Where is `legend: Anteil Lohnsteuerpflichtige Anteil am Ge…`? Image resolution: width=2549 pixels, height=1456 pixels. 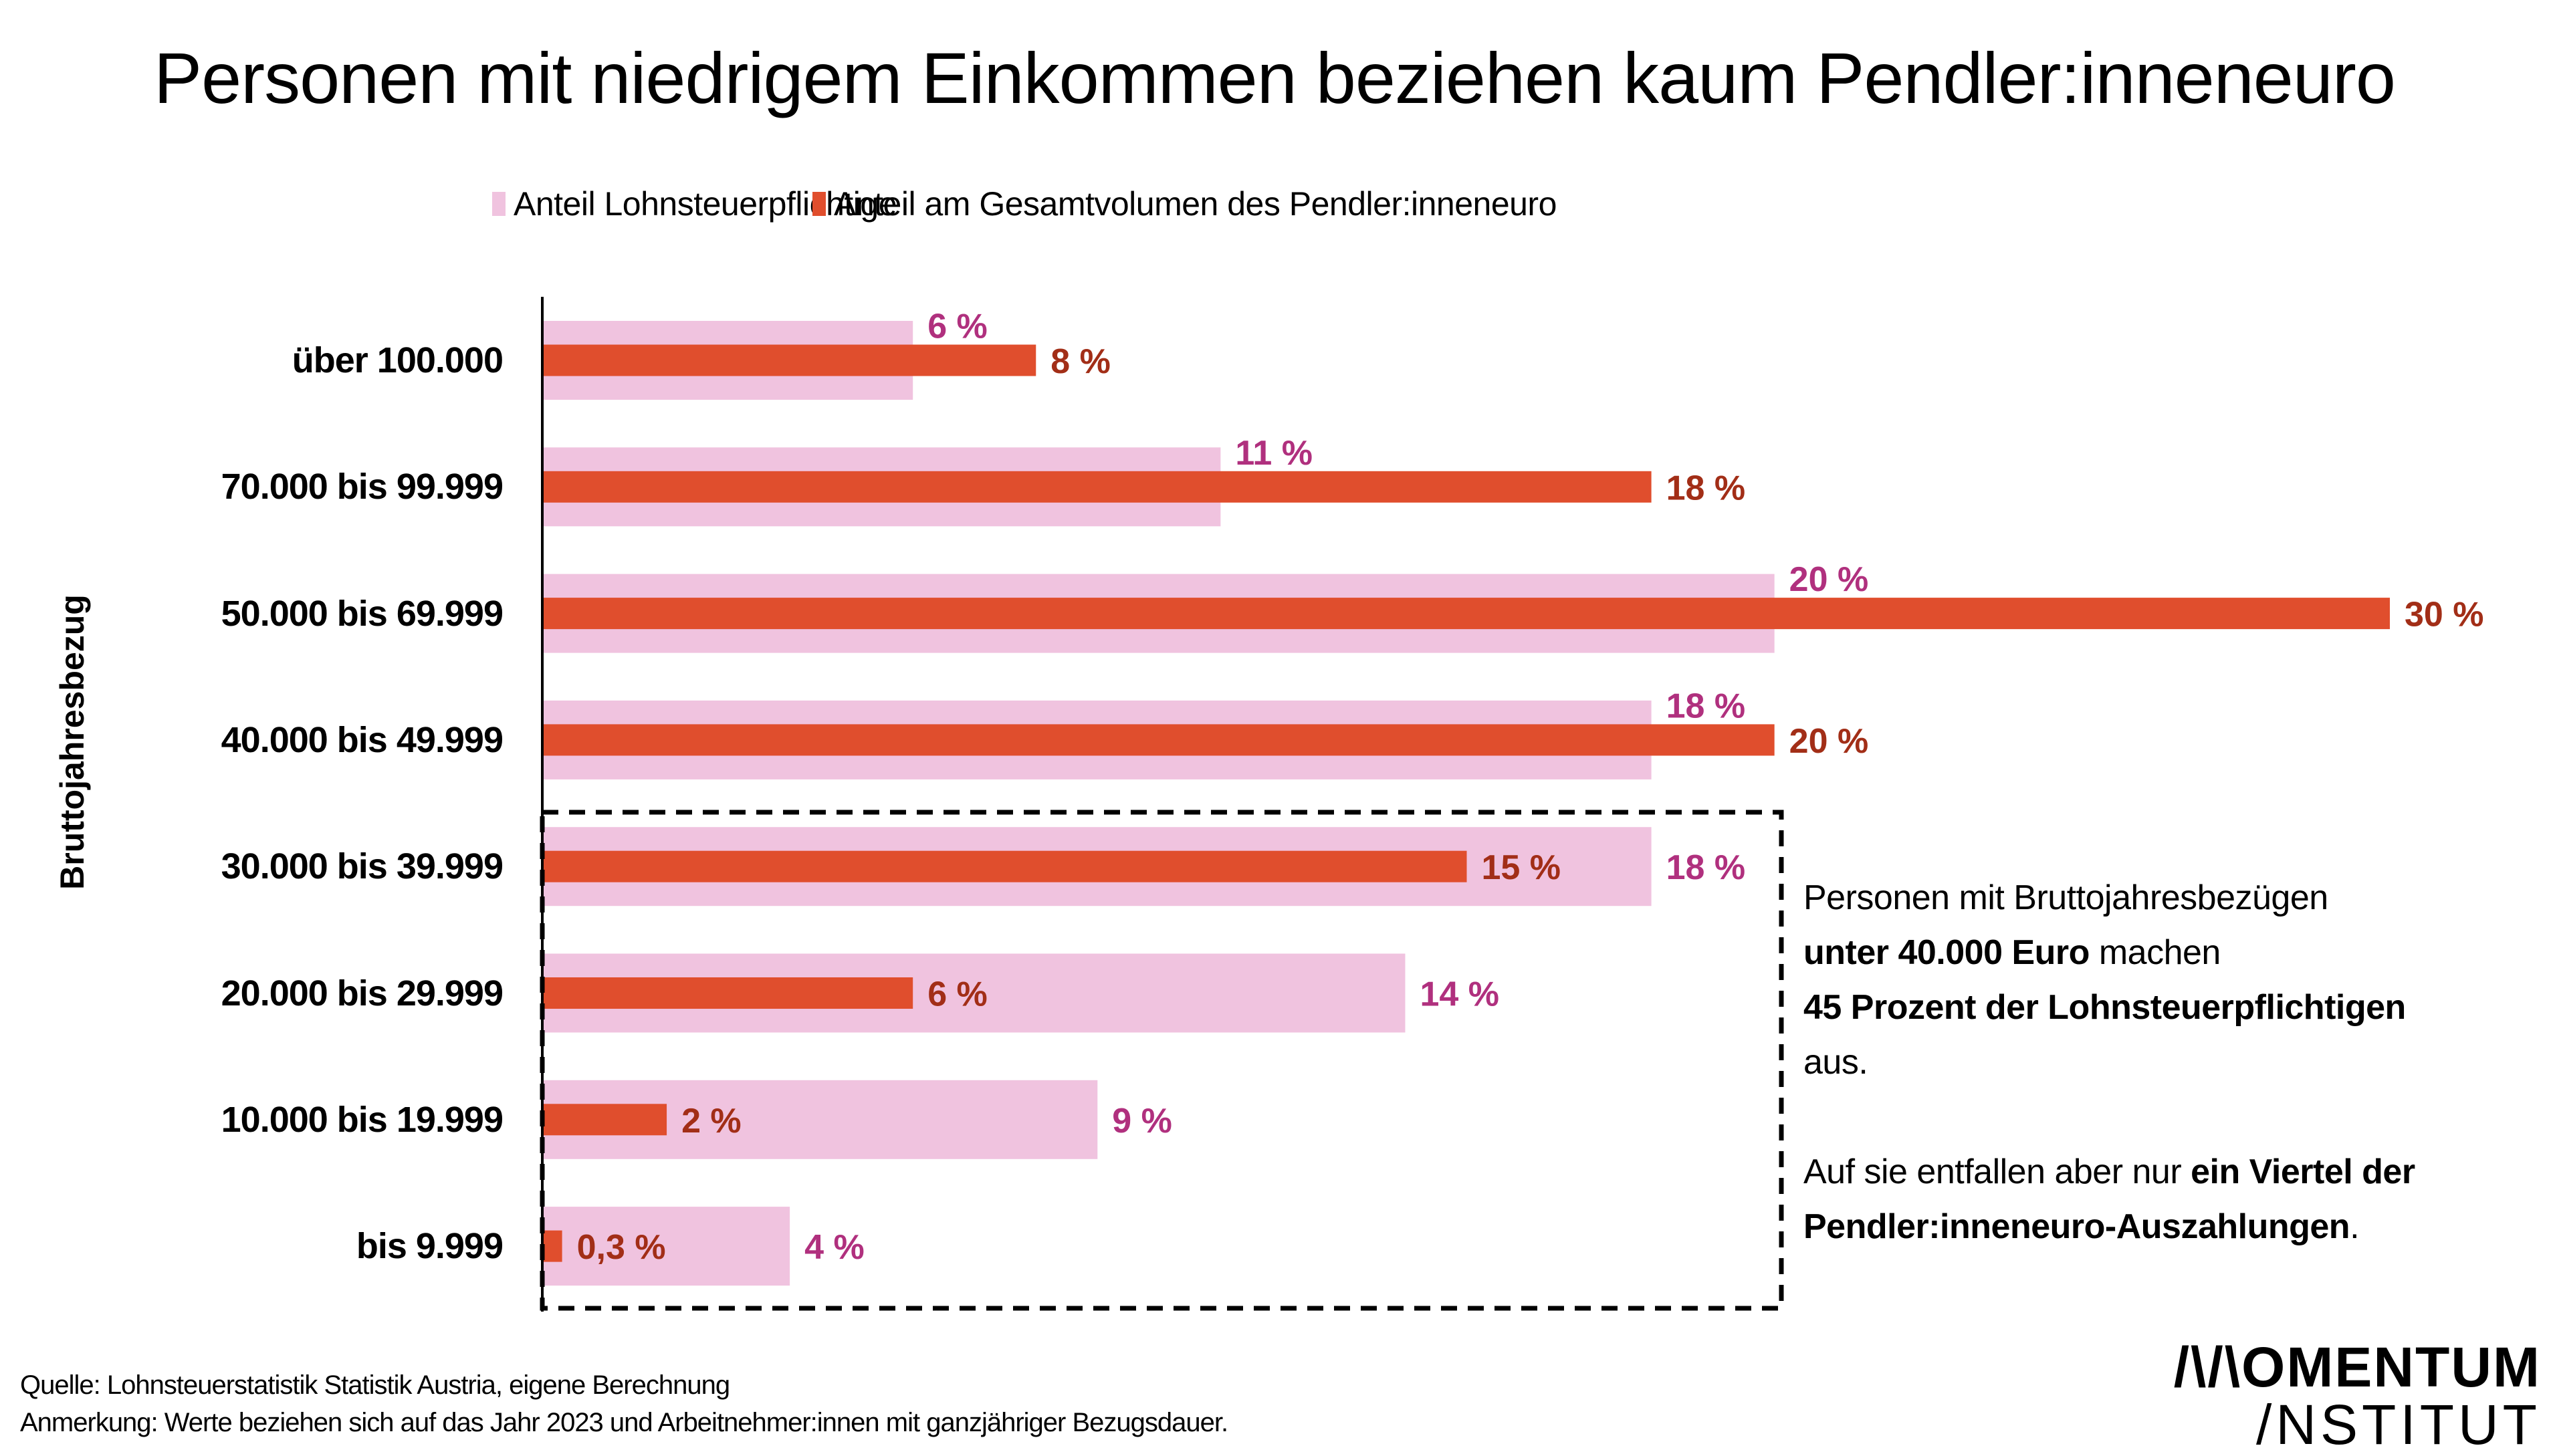 legend: Anteil Lohnsteuerpflichtige Anteil am Ge… is located at coordinates (1274, 203).